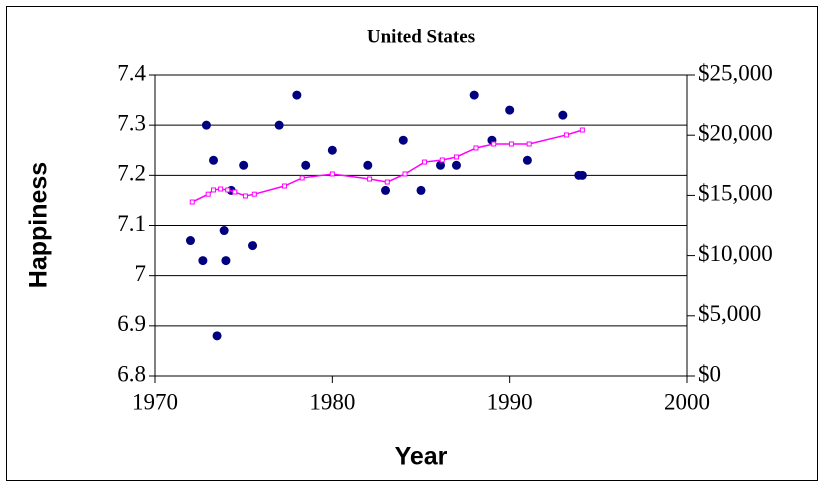 The image size is (825, 487). What do you see at coordinates (332, 401) in the screenshot?
I see `x-tick-label: 1980` at bounding box center [332, 401].